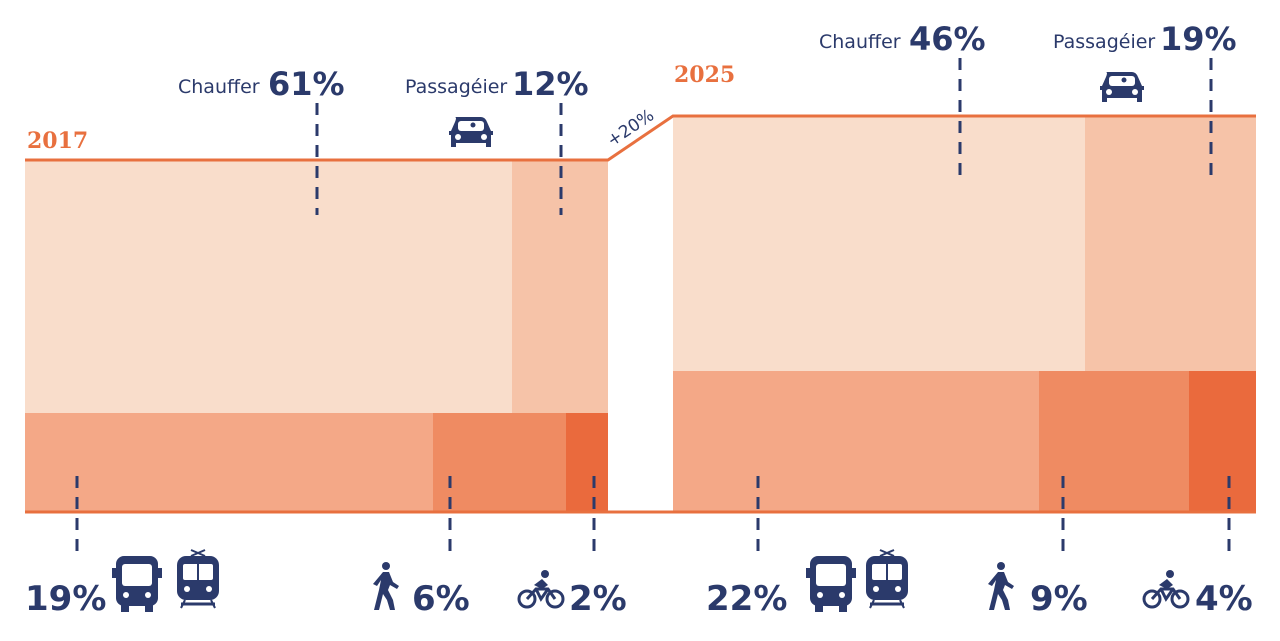  Describe the element at coordinates (306, 84) in the screenshot. I see `value-chauffer-2017: 61%` at that location.